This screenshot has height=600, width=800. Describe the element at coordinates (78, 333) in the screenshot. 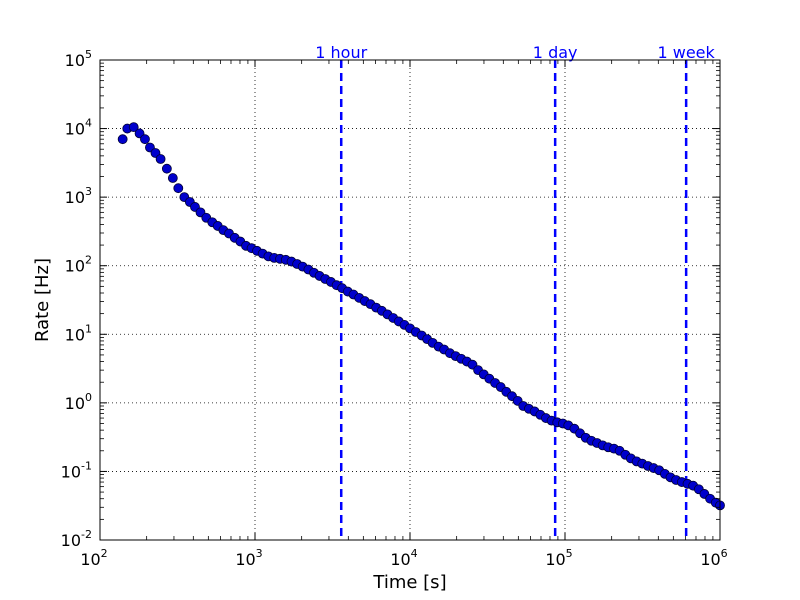

I see `y-tick-label: 10¹` at that location.